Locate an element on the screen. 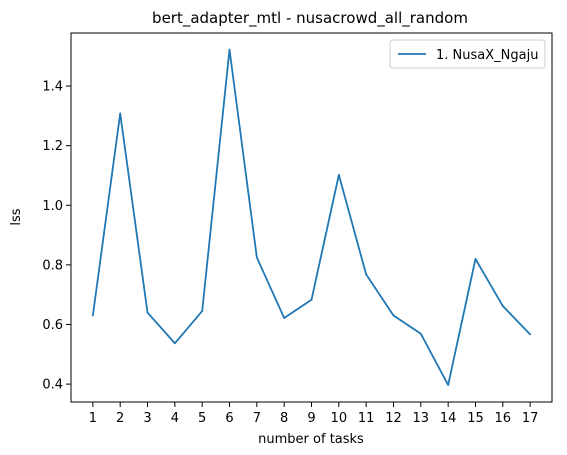  x-tick-label: 1 is located at coordinates (93, 418).